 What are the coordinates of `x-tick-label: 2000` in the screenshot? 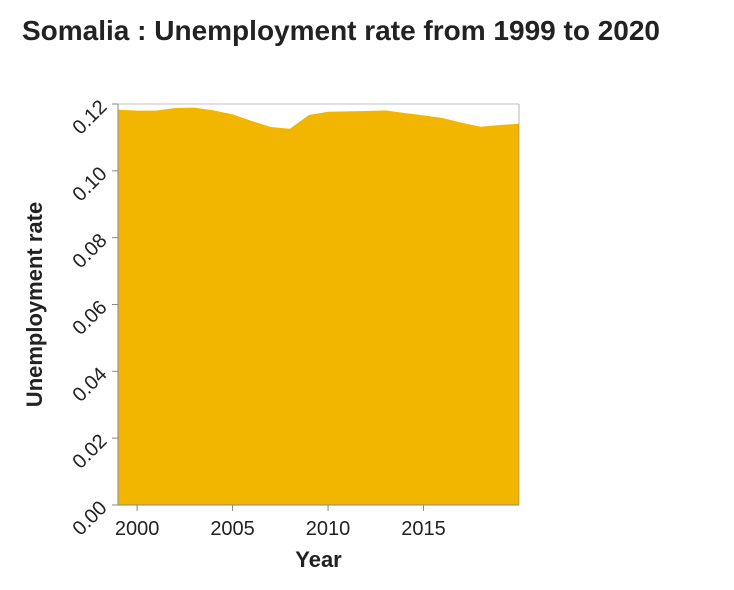 It's located at (137, 529).